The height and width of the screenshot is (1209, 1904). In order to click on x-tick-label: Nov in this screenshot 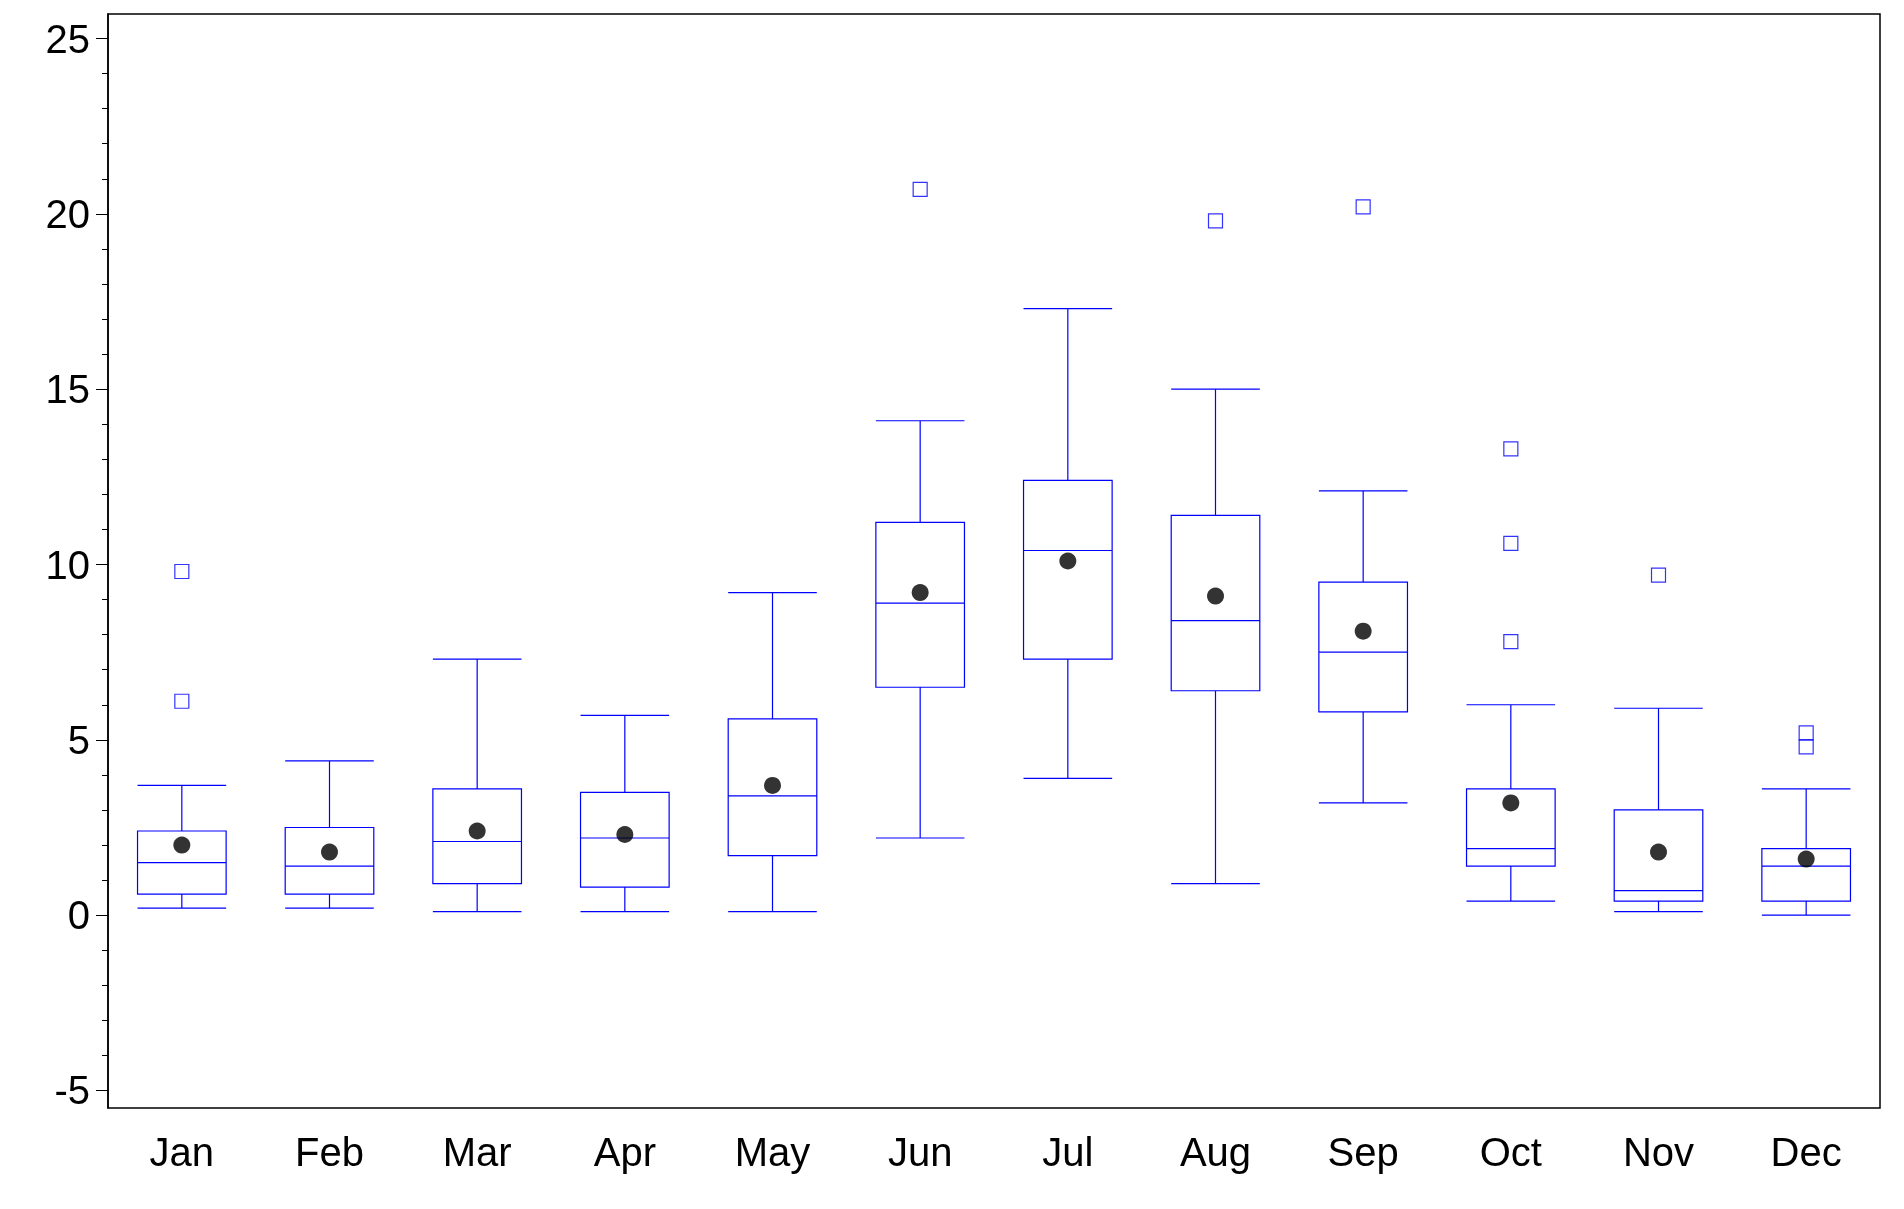, I will do `click(1658, 1152)`.